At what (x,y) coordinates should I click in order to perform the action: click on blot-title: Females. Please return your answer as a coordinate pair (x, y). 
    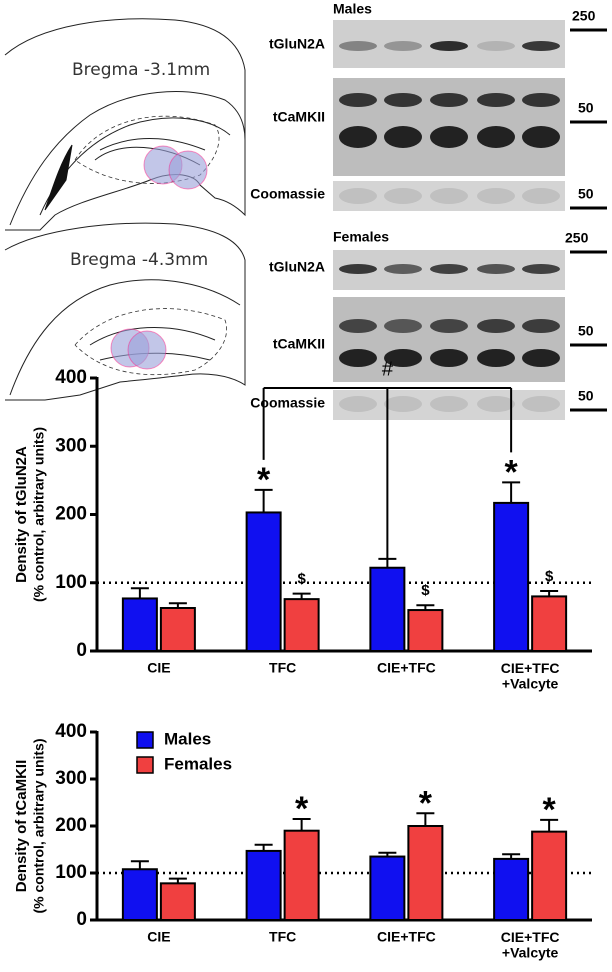
    Looking at the image, I should click on (361, 237).